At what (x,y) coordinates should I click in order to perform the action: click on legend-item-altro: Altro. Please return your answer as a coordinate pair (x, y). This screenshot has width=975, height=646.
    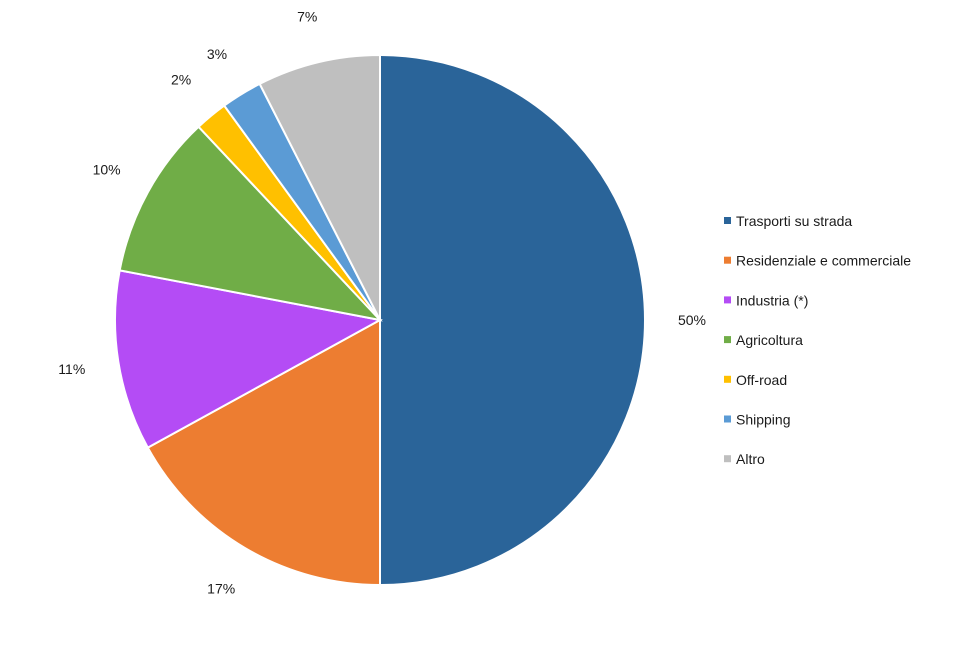
    Looking at the image, I should click on (744, 459).